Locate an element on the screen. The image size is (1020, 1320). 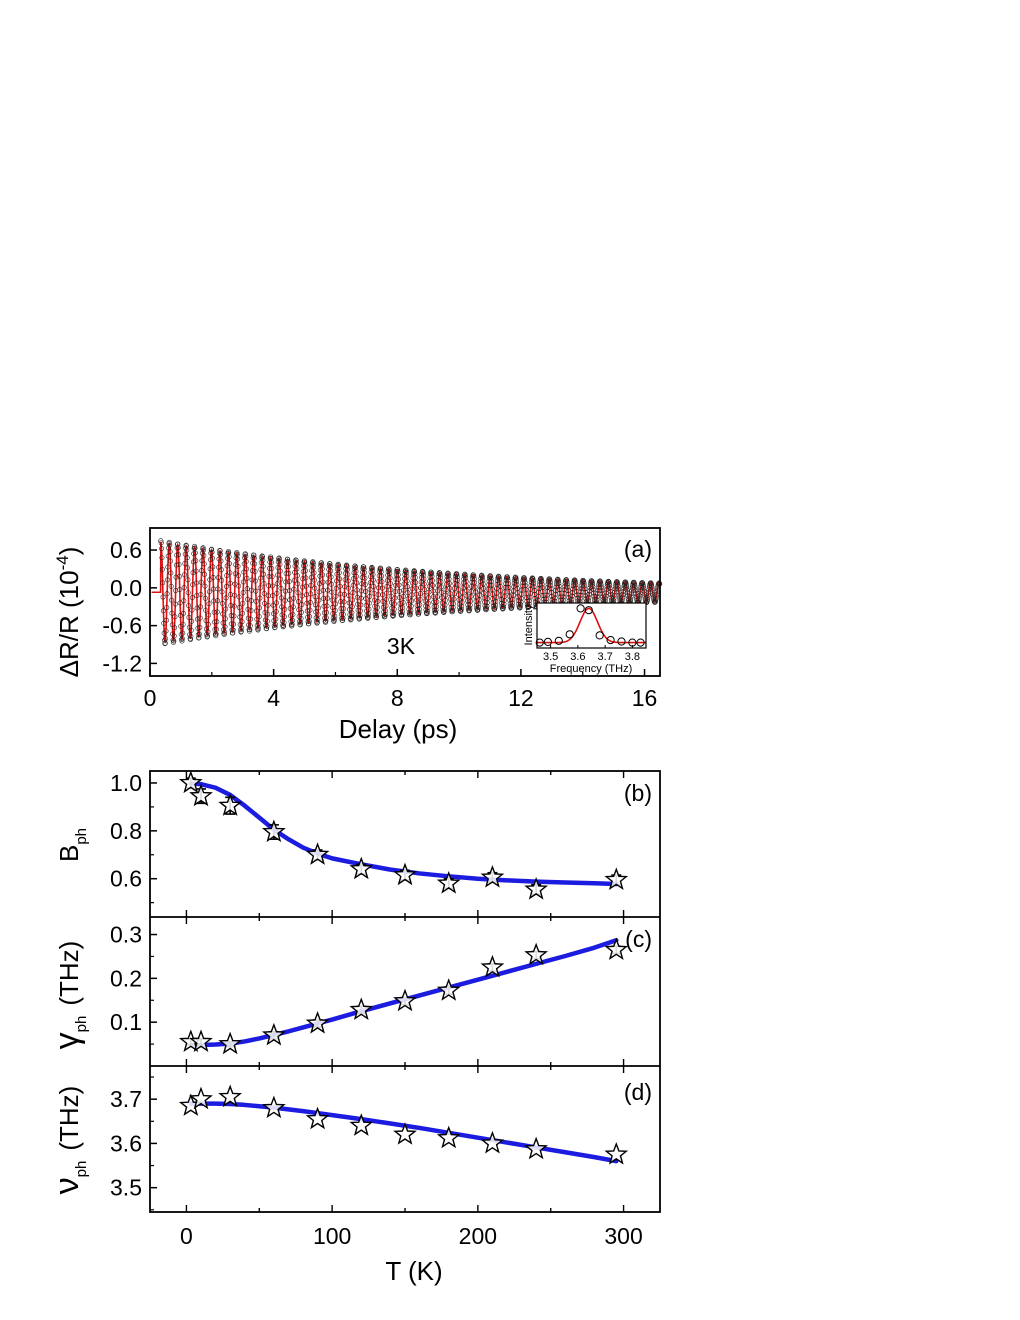
panel-d-ylabel-main: ν is located at coordinates (67, 1185).